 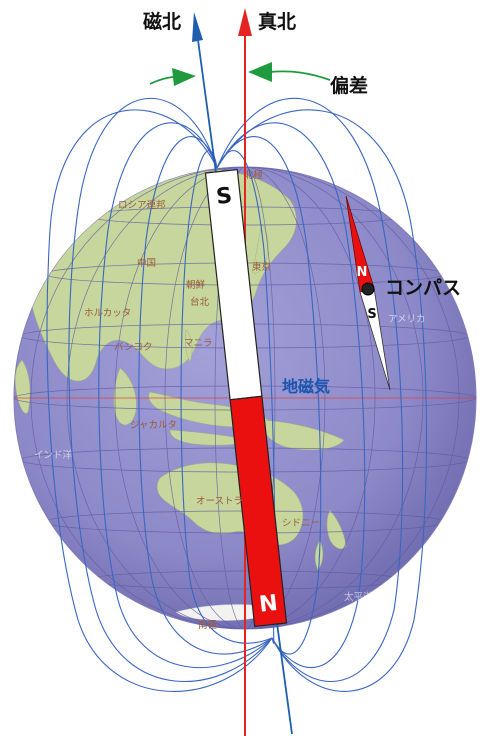 I want to click on compass-needle: N S, so click(x=368, y=293).